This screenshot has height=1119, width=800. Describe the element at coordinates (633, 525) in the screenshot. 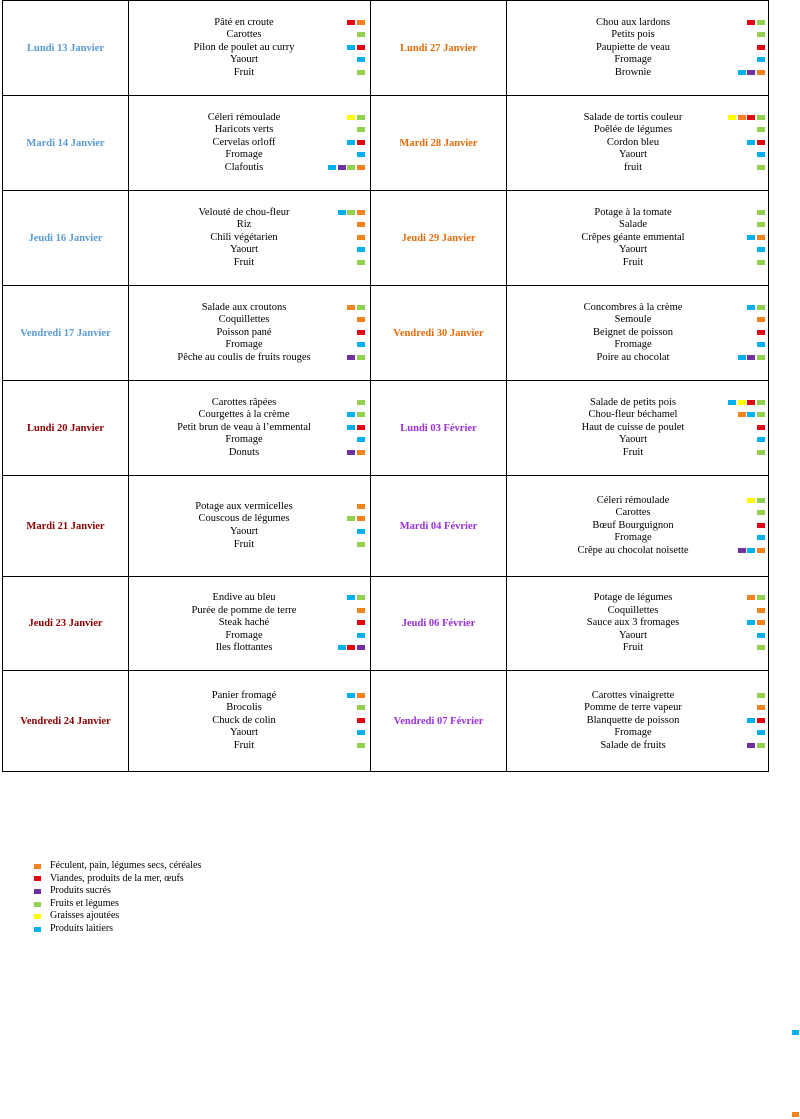

I see `dish-name: Bœuf Bourguignon` at that location.